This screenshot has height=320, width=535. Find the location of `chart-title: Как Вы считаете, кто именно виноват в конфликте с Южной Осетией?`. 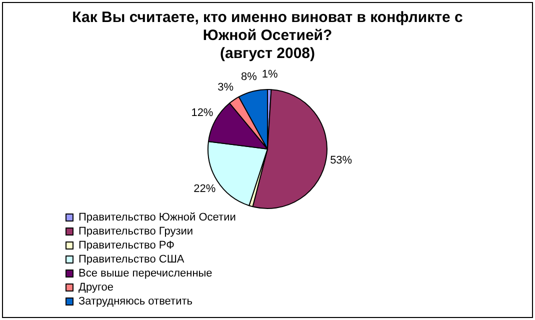

chart-title: Как Вы считаете, кто именно виноват в конфликте с Южной Осетией? is located at coordinates (267, 26).